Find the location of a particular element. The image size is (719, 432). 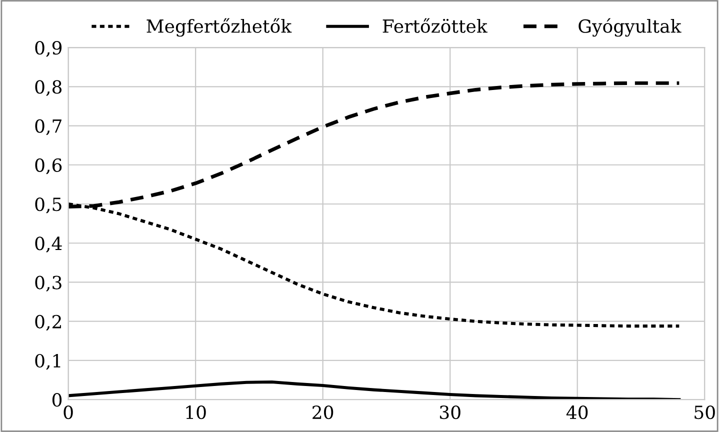

y-tick-label: 0,5 is located at coordinates (48, 205).